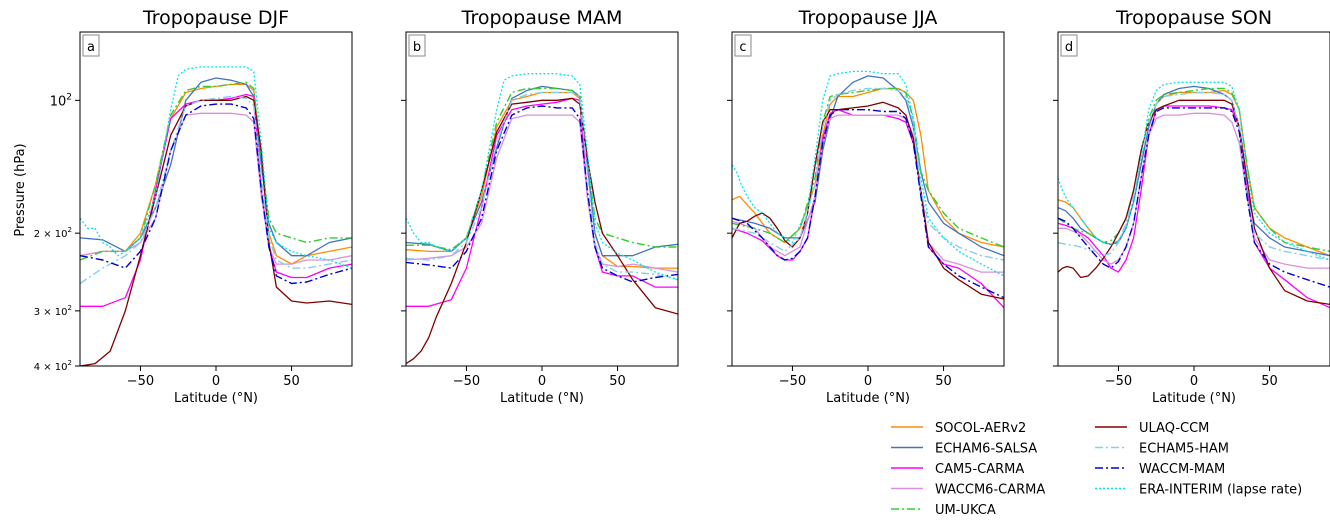 The width and height of the screenshot is (1330, 522). Describe the element at coordinates (965, 510) in the screenshot. I see `legend-label: UM-UKCA` at that location.